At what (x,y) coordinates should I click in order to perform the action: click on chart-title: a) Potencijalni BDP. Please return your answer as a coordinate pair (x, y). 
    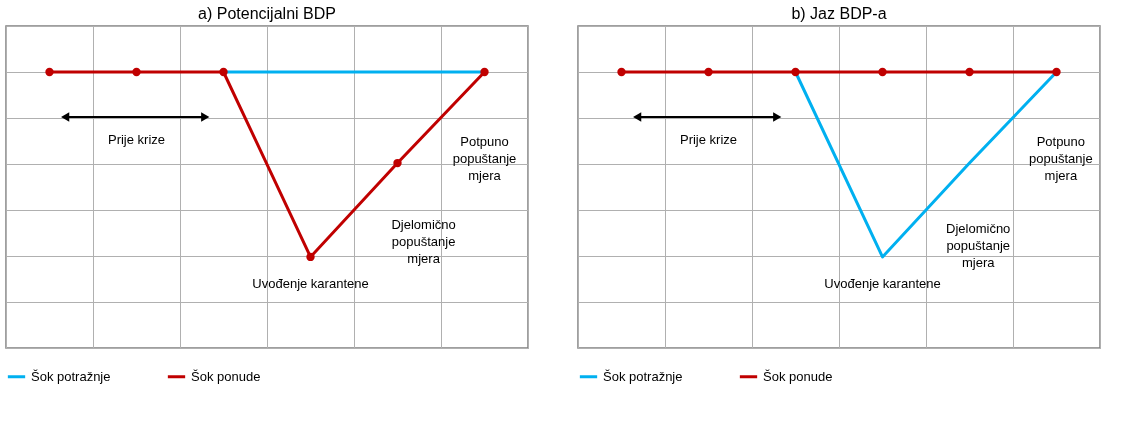
    Looking at the image, I should click on (267, 13).